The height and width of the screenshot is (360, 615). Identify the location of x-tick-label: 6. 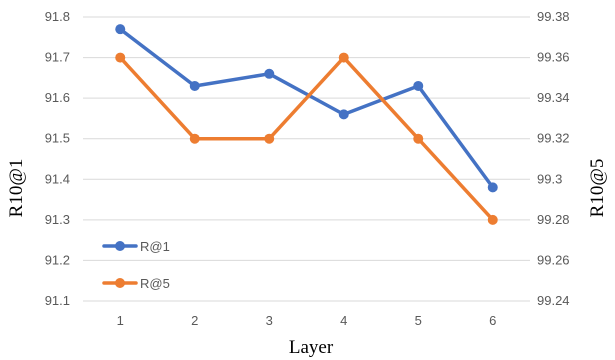
(492, 320).